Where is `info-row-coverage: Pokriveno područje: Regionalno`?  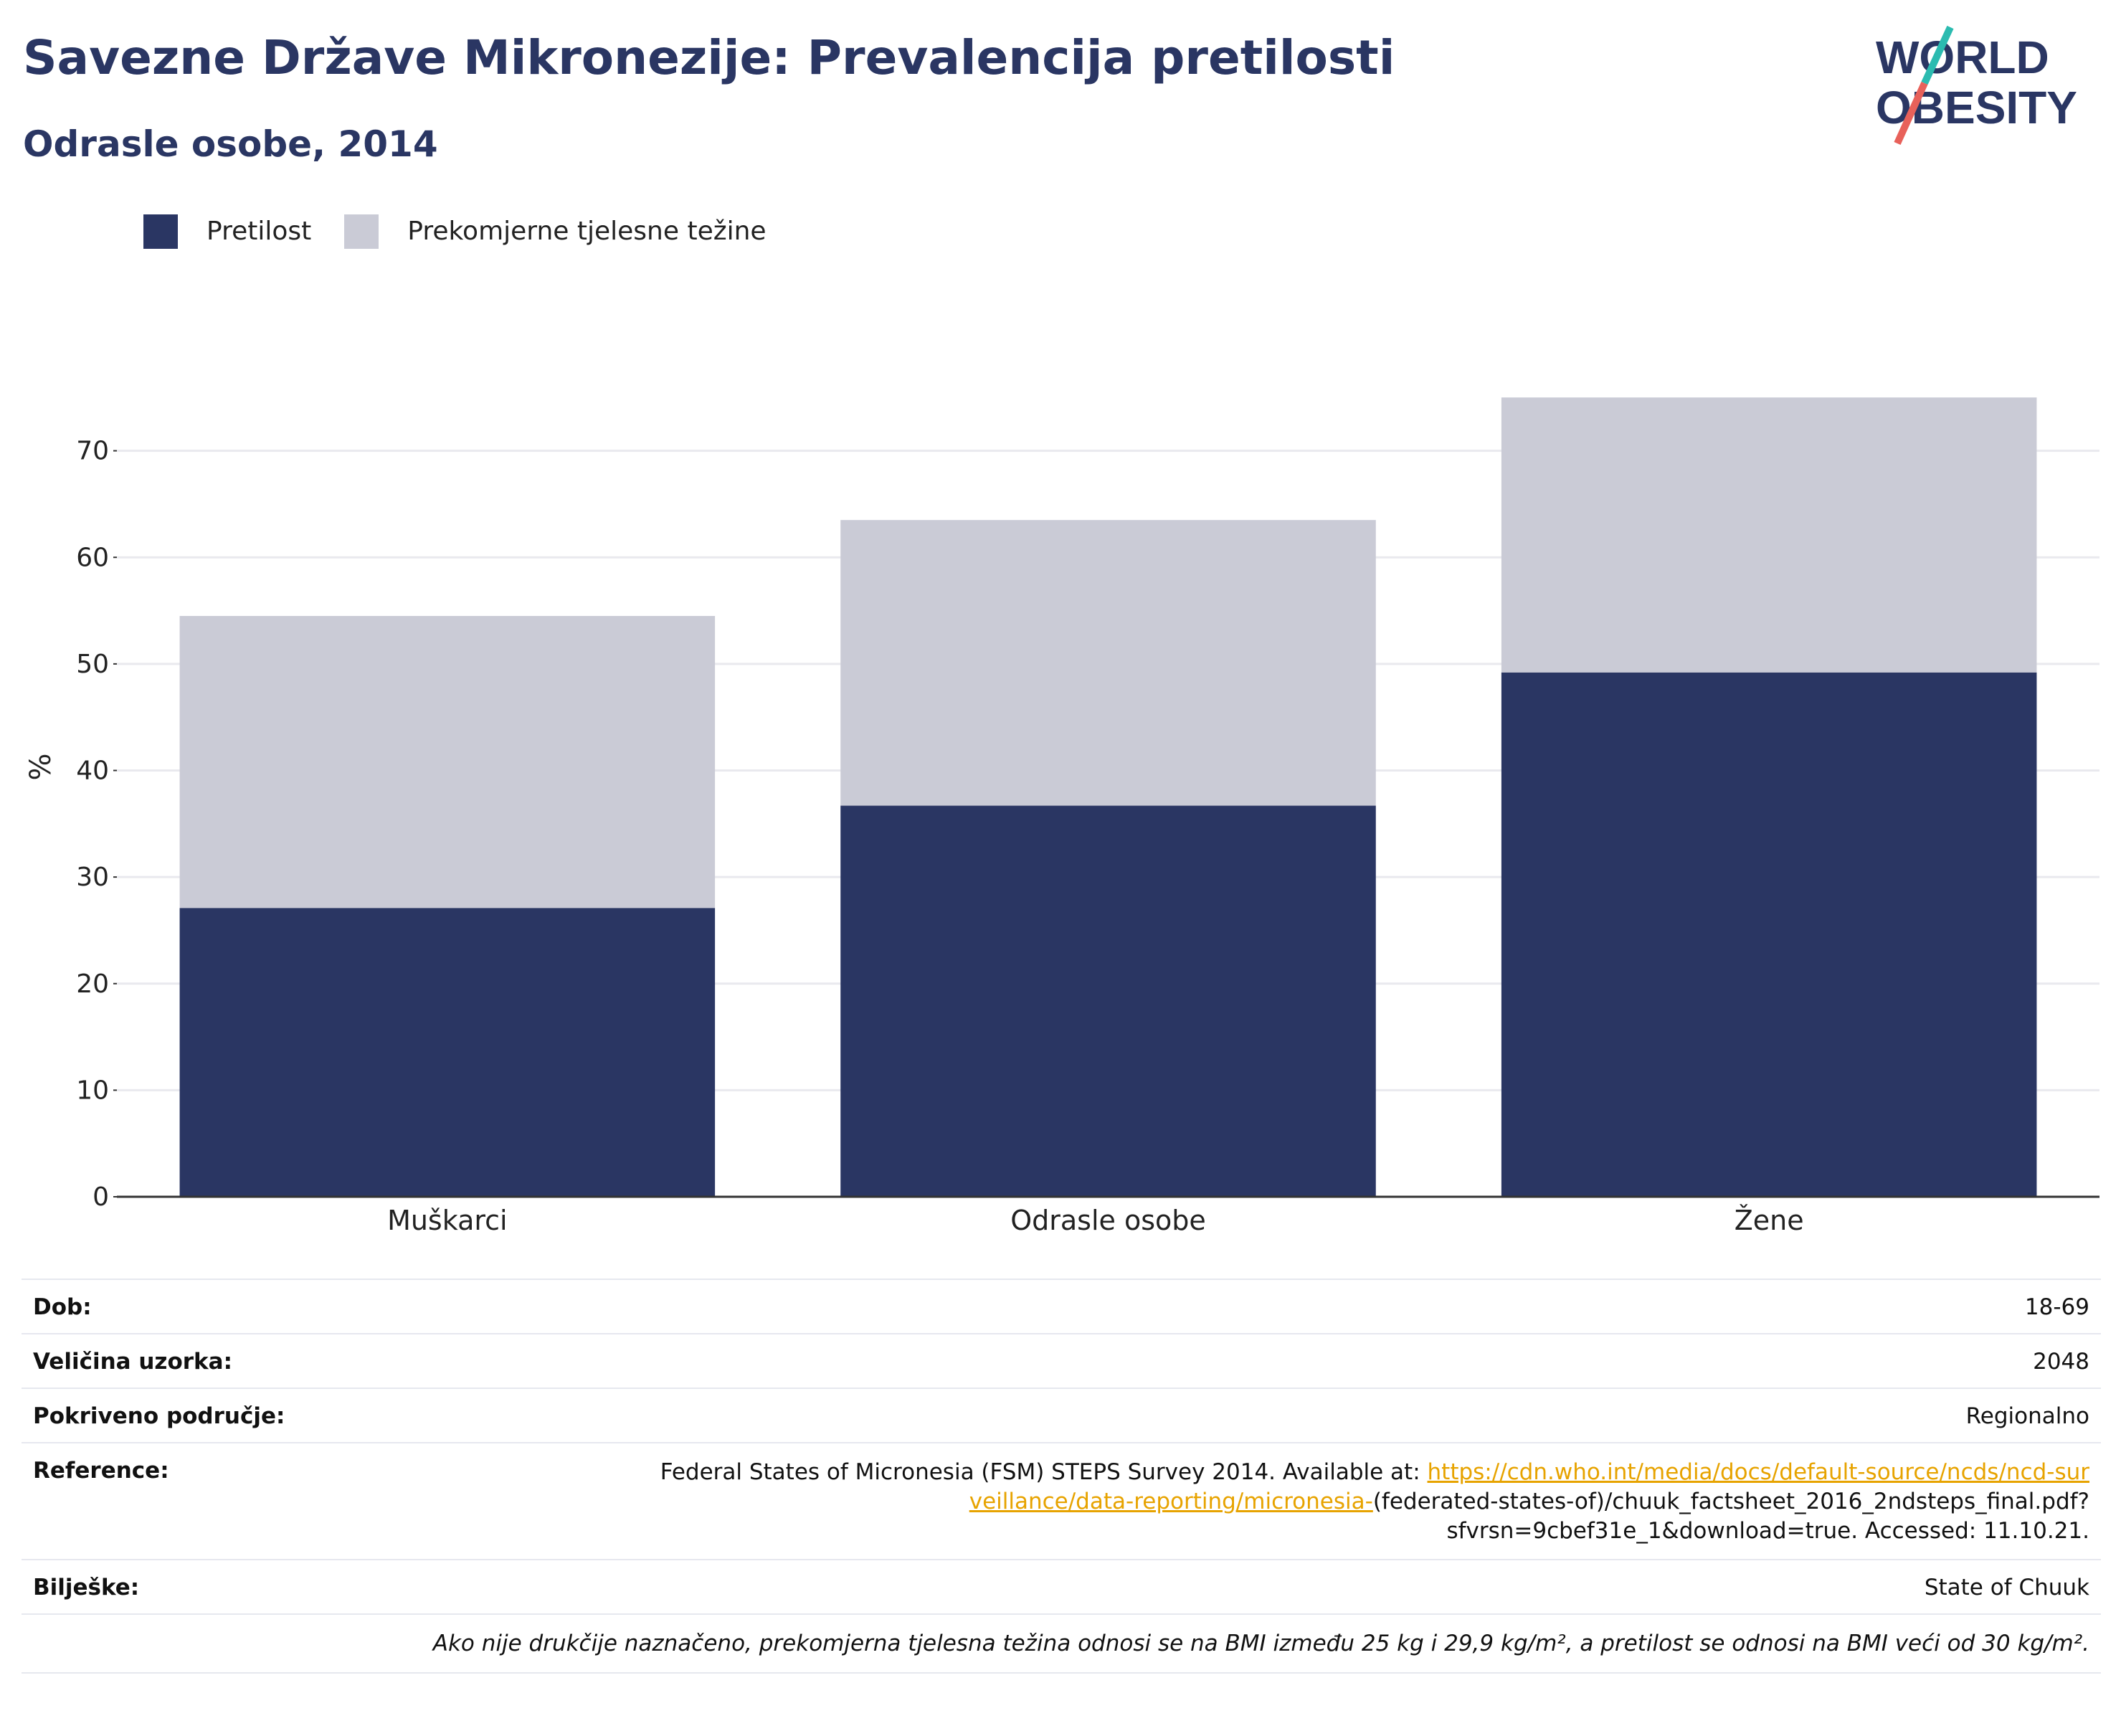 info-row-coverage: Pokriveno područje: Regionalno is located at coordinates (1061, 1415).